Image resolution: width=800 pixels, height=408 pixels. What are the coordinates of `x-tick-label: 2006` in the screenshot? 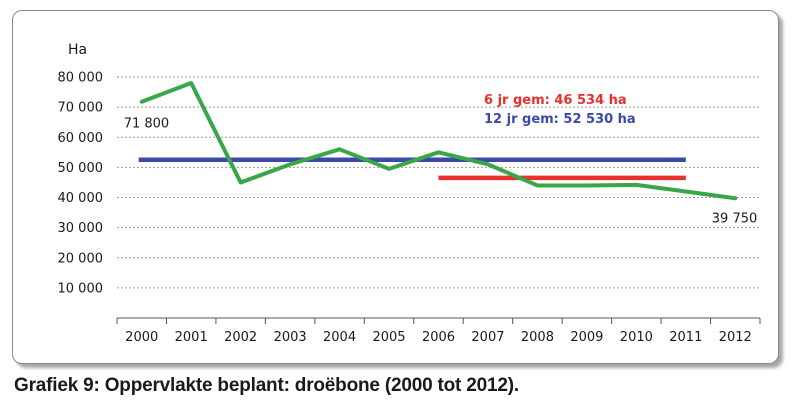 It's located at (438, 337).